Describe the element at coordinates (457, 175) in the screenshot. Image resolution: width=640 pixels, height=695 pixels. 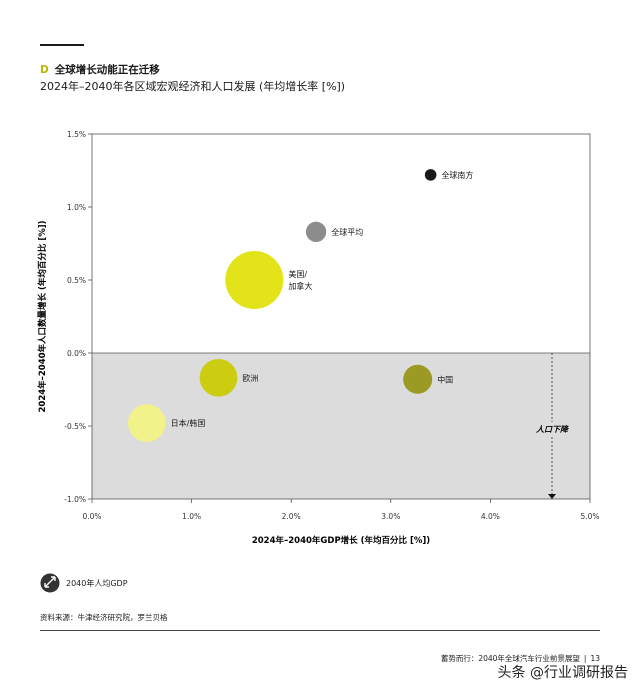
I see `data-label: 全球南方` at that location.